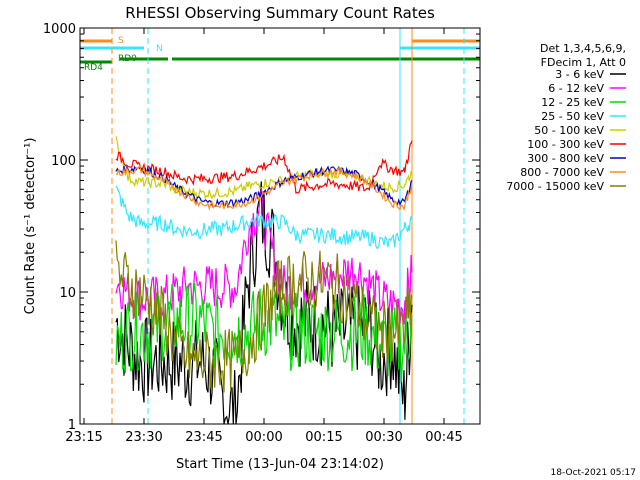 The image size is (640, 480). Describe the element at coordinates (121, 41) in the screenshot. I see `flag-label-s: S` at that location.